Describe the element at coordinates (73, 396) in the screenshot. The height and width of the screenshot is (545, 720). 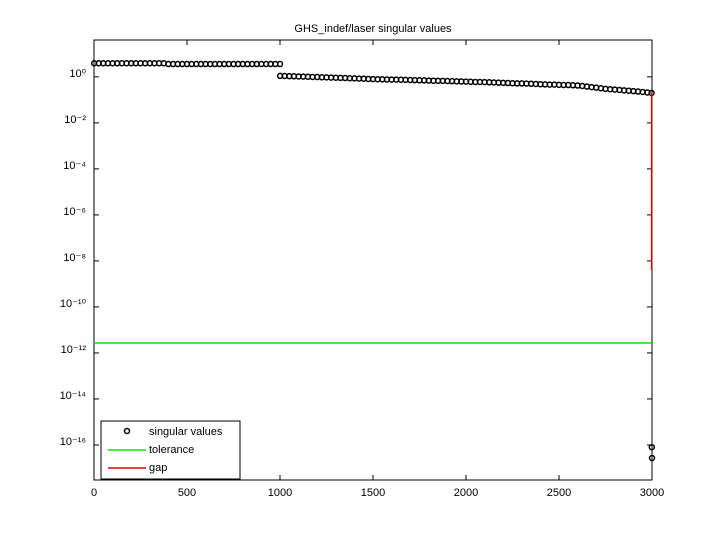
I see `y-tick-label: 10⁻¹⁴` at that location.